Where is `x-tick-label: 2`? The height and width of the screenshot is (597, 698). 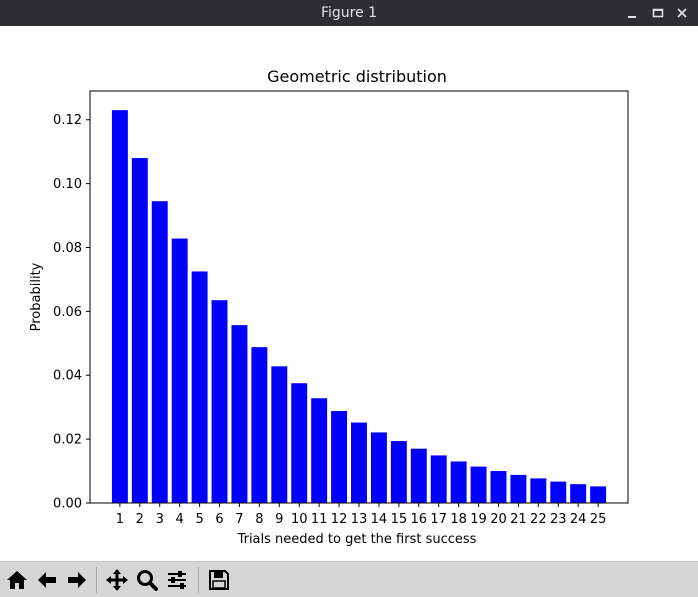 x-tick-label: 2 is located at coordinates (140, 519).